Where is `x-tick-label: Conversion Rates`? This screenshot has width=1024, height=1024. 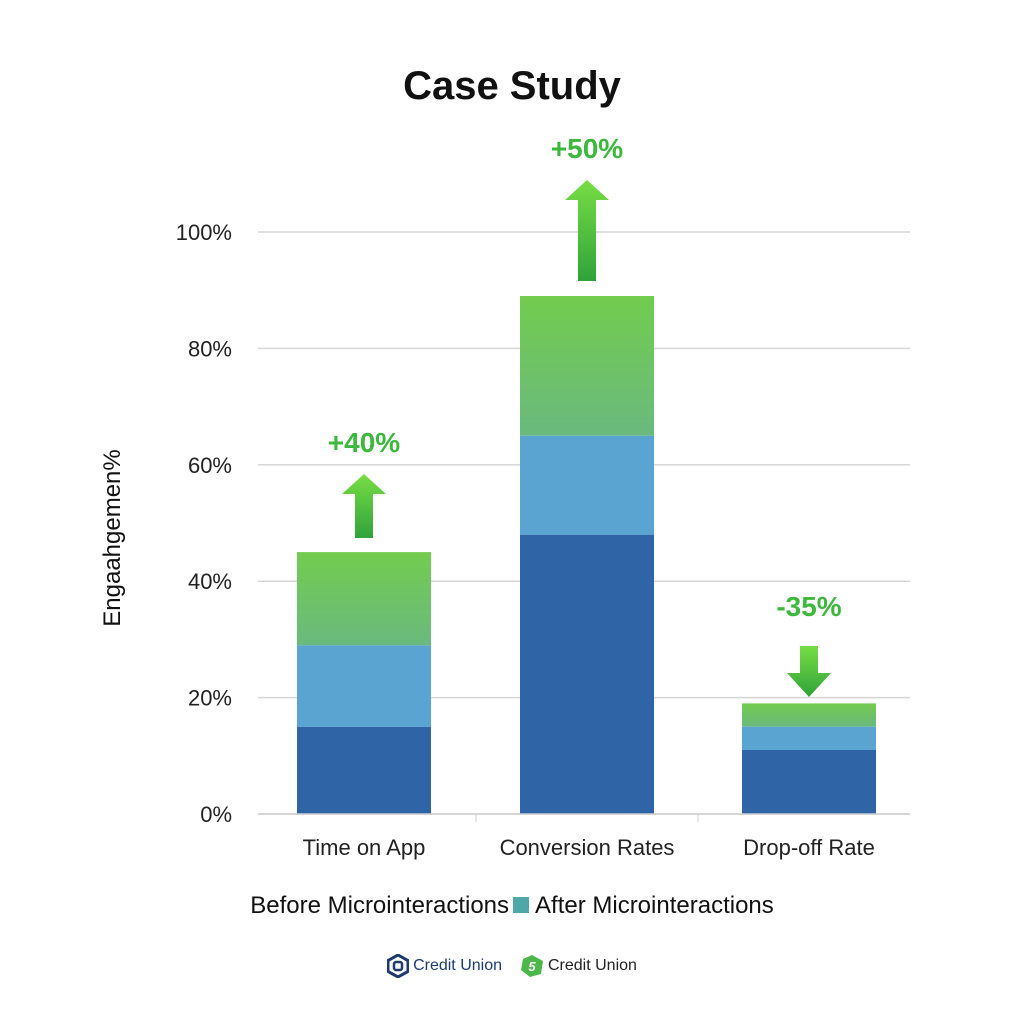 x-tick-label: Conversion Rates is located at coordinates (587, 847).